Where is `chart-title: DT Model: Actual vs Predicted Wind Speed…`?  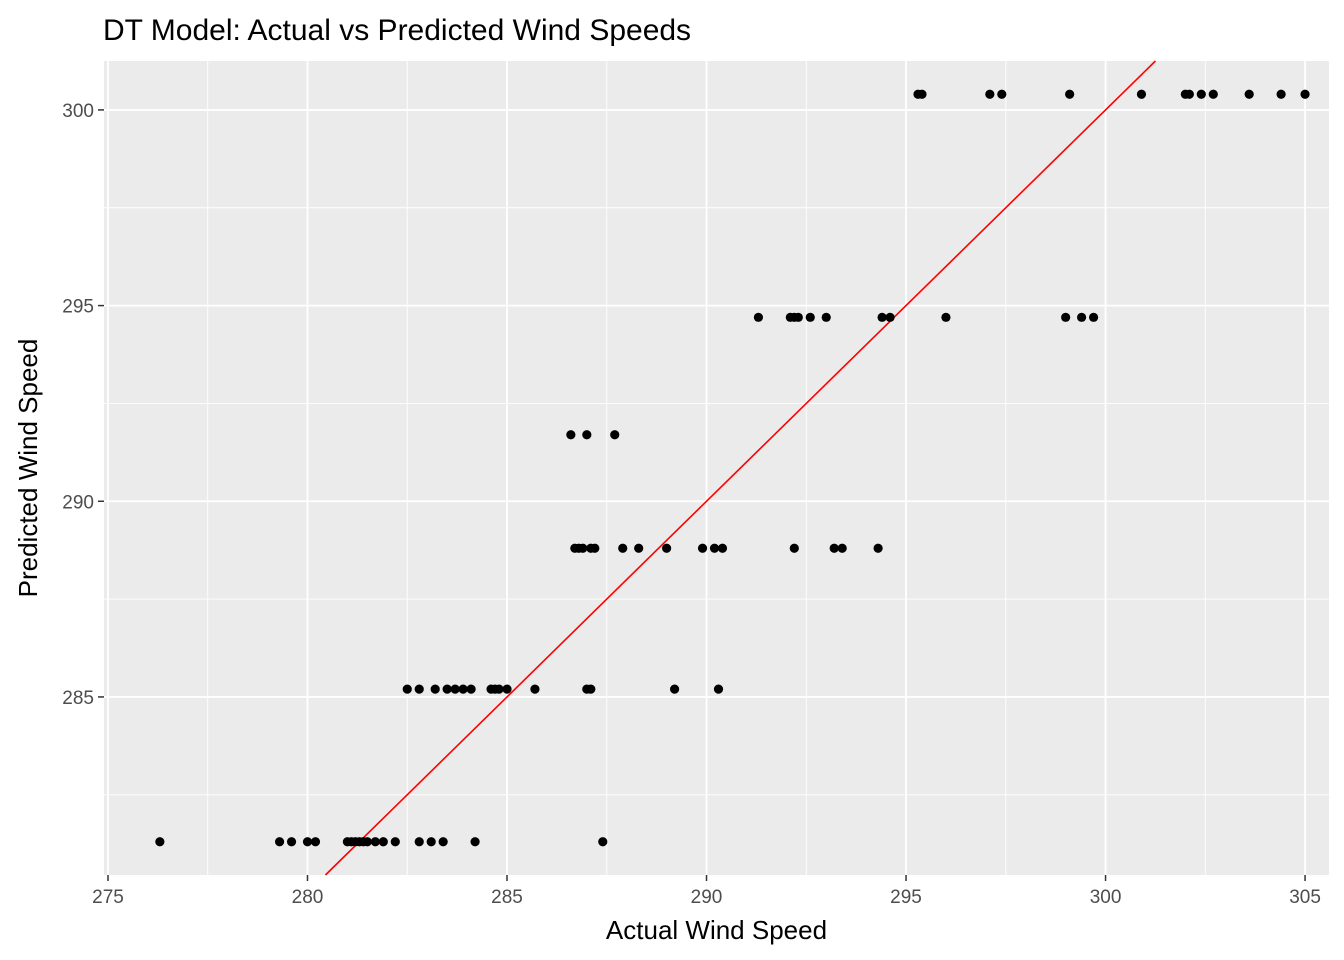 chart-title: DT Model: Actual vs Predicted Wind Speed… is located at coordinates (397, 30).